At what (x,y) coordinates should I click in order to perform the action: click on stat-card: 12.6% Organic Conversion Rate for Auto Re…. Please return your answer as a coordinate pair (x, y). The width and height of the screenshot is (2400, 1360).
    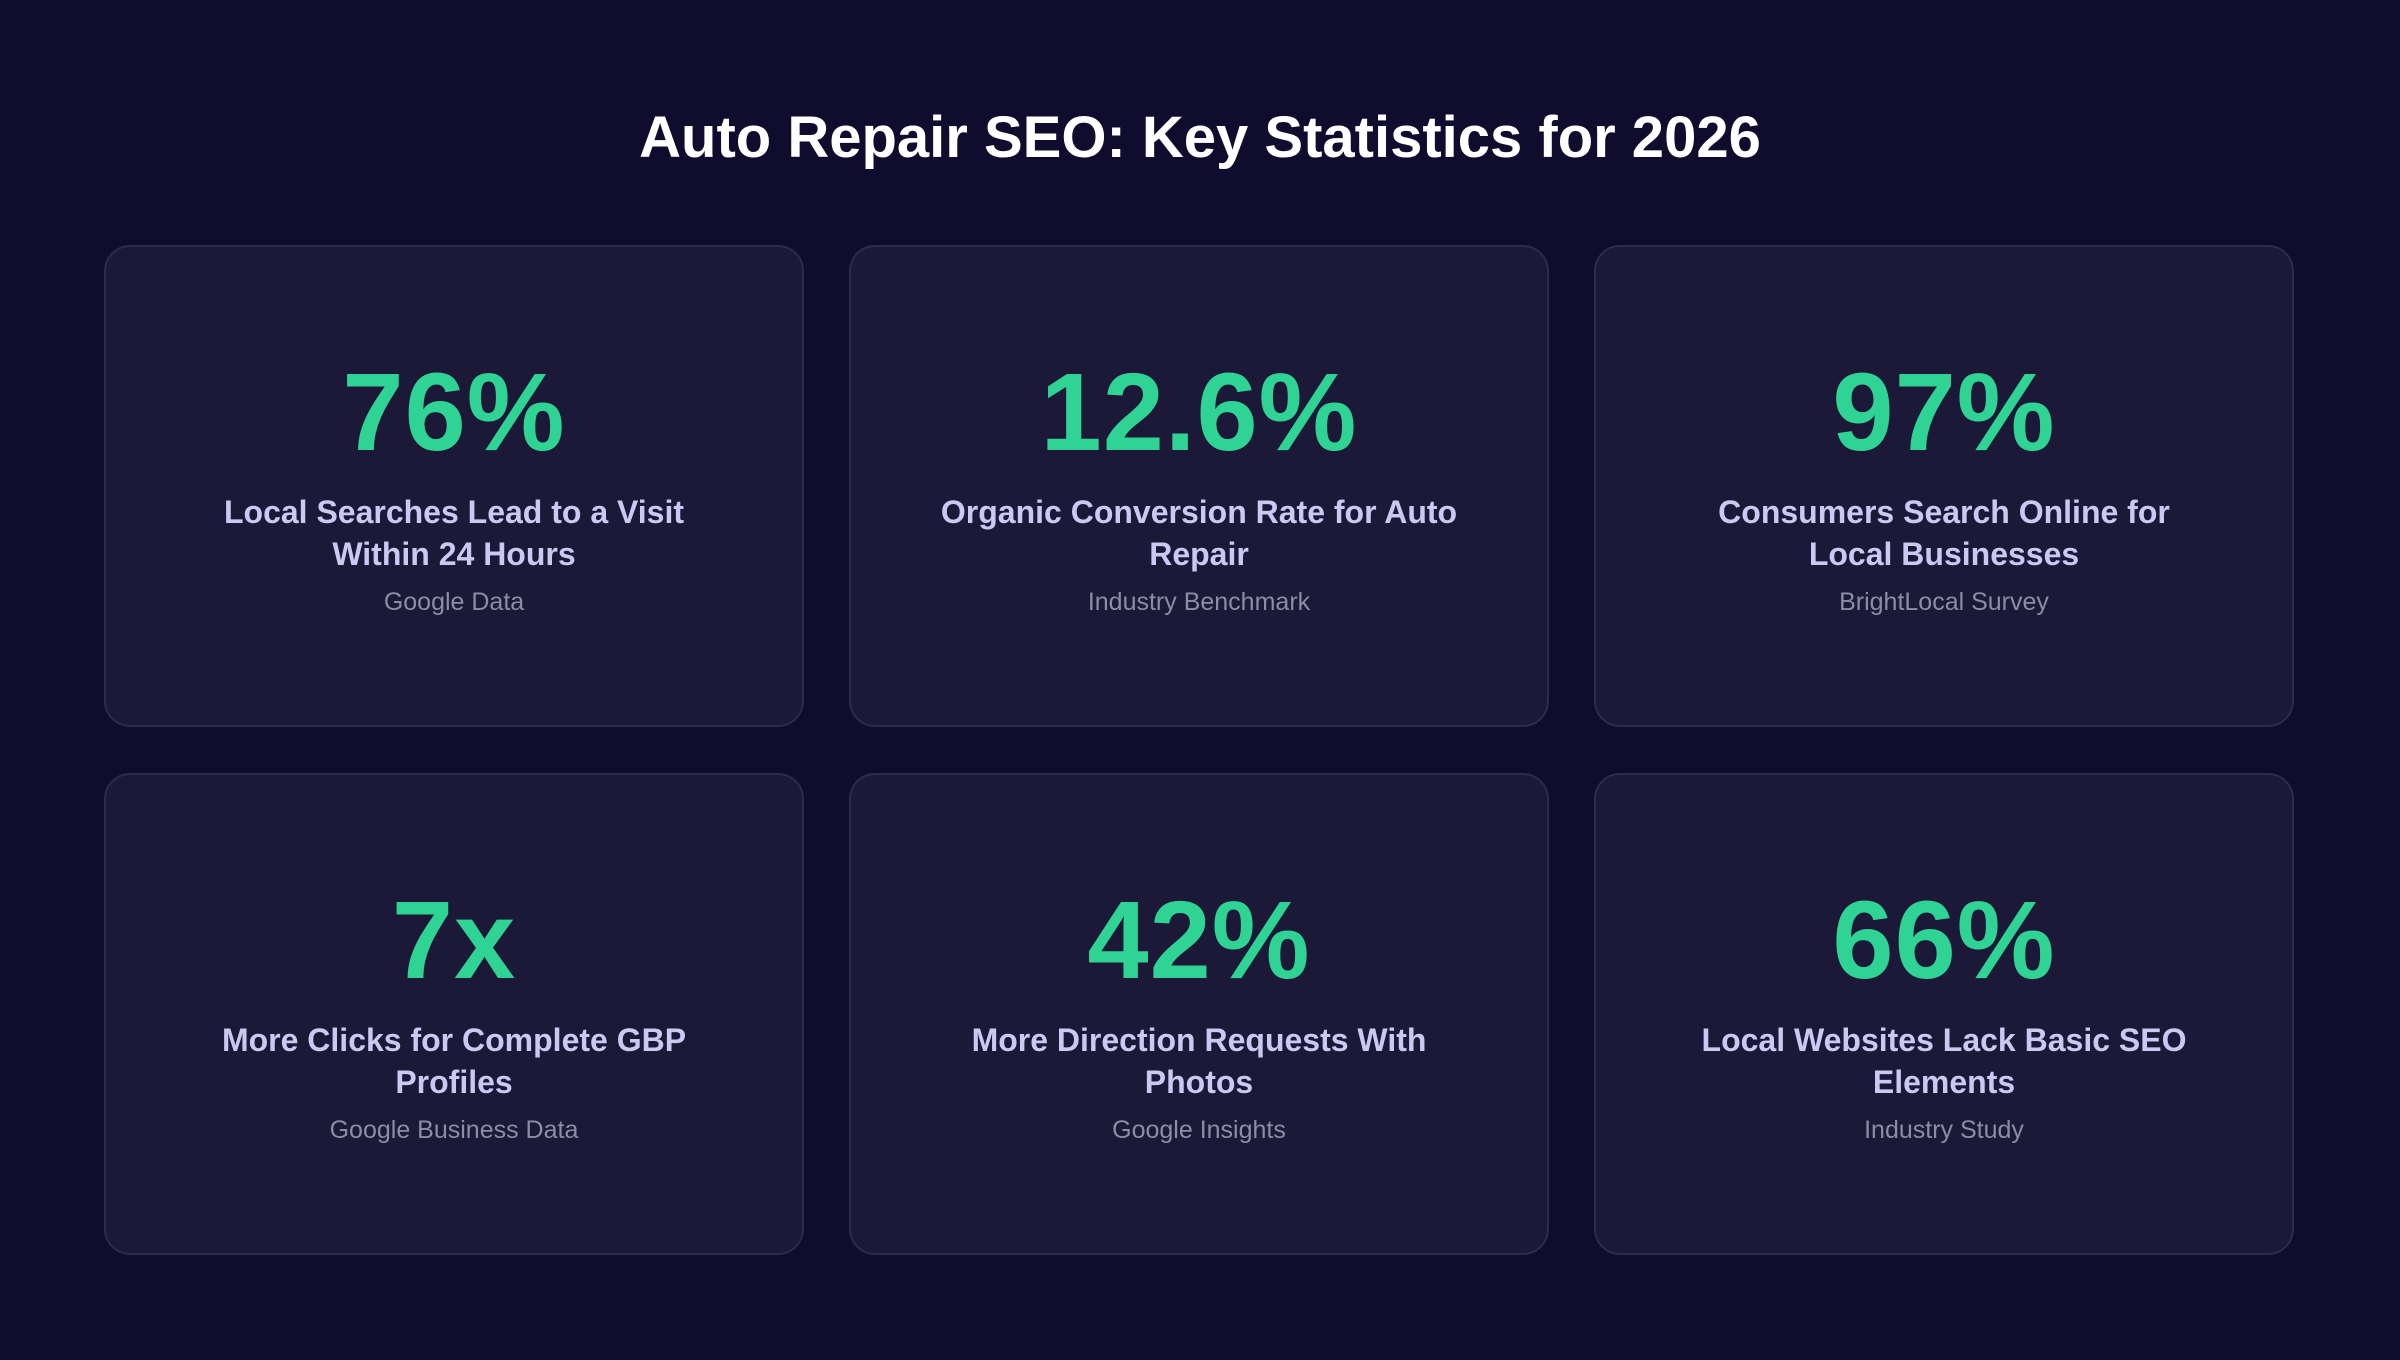
    Looking at the image, I should click on (1199, 486).